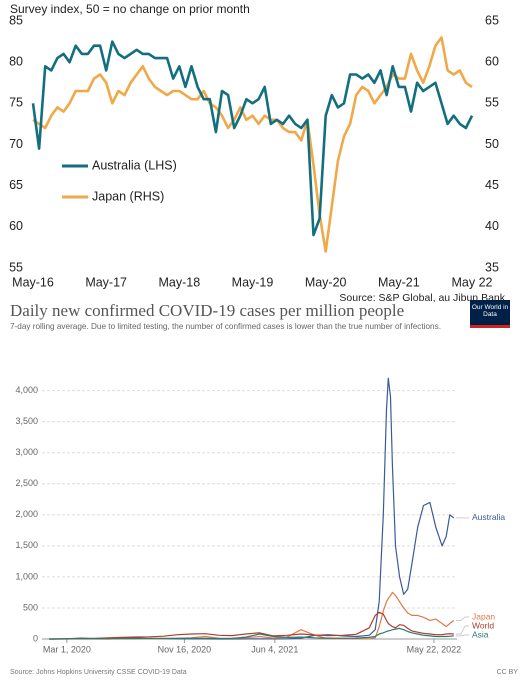 The height and width of the screenshot is (681, 530). I want to click on y2-tick-label: 40, so click(492, 226).